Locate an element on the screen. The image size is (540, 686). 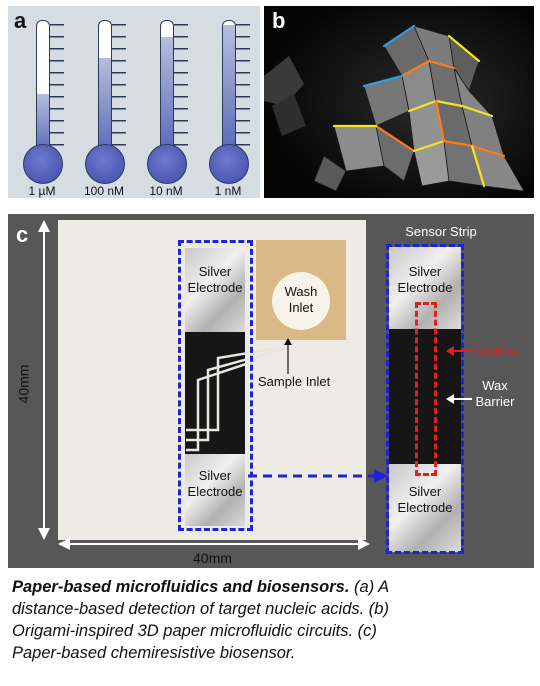
microfluidic-channels is located at coordinates (237, 399).